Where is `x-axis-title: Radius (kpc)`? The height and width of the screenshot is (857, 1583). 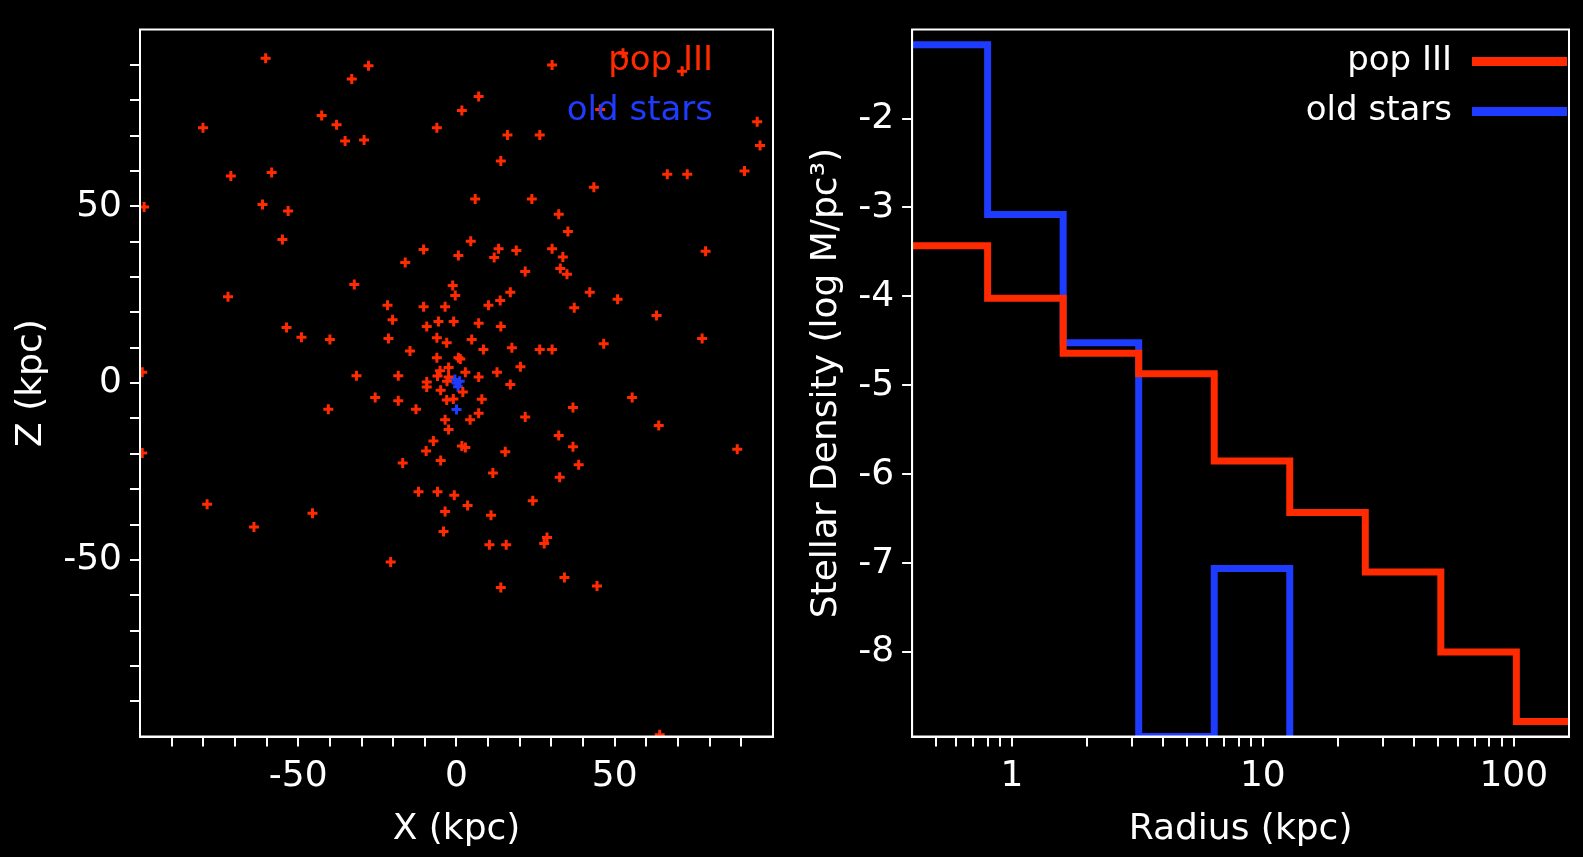 x-axis-title: Radius (kpc) is located at coordinates (1240, 826).